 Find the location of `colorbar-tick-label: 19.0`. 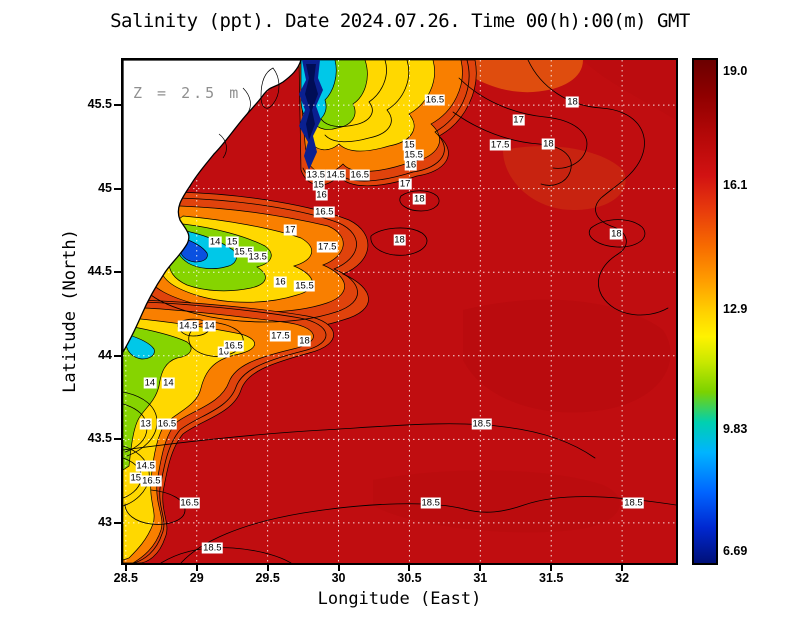

colorbar-tick-label: 19.0 is located at coordinates (735, 71).